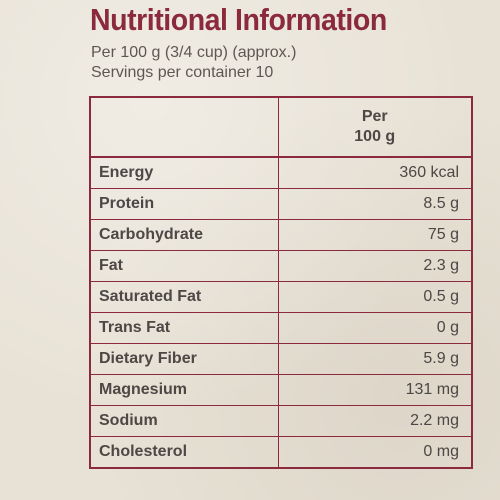 The width and height of the screenshot is (500, 500). Describe the element at coordinates (184, 328) in the screenshot. I see `nutrient-name: Trans Fat` at that location.